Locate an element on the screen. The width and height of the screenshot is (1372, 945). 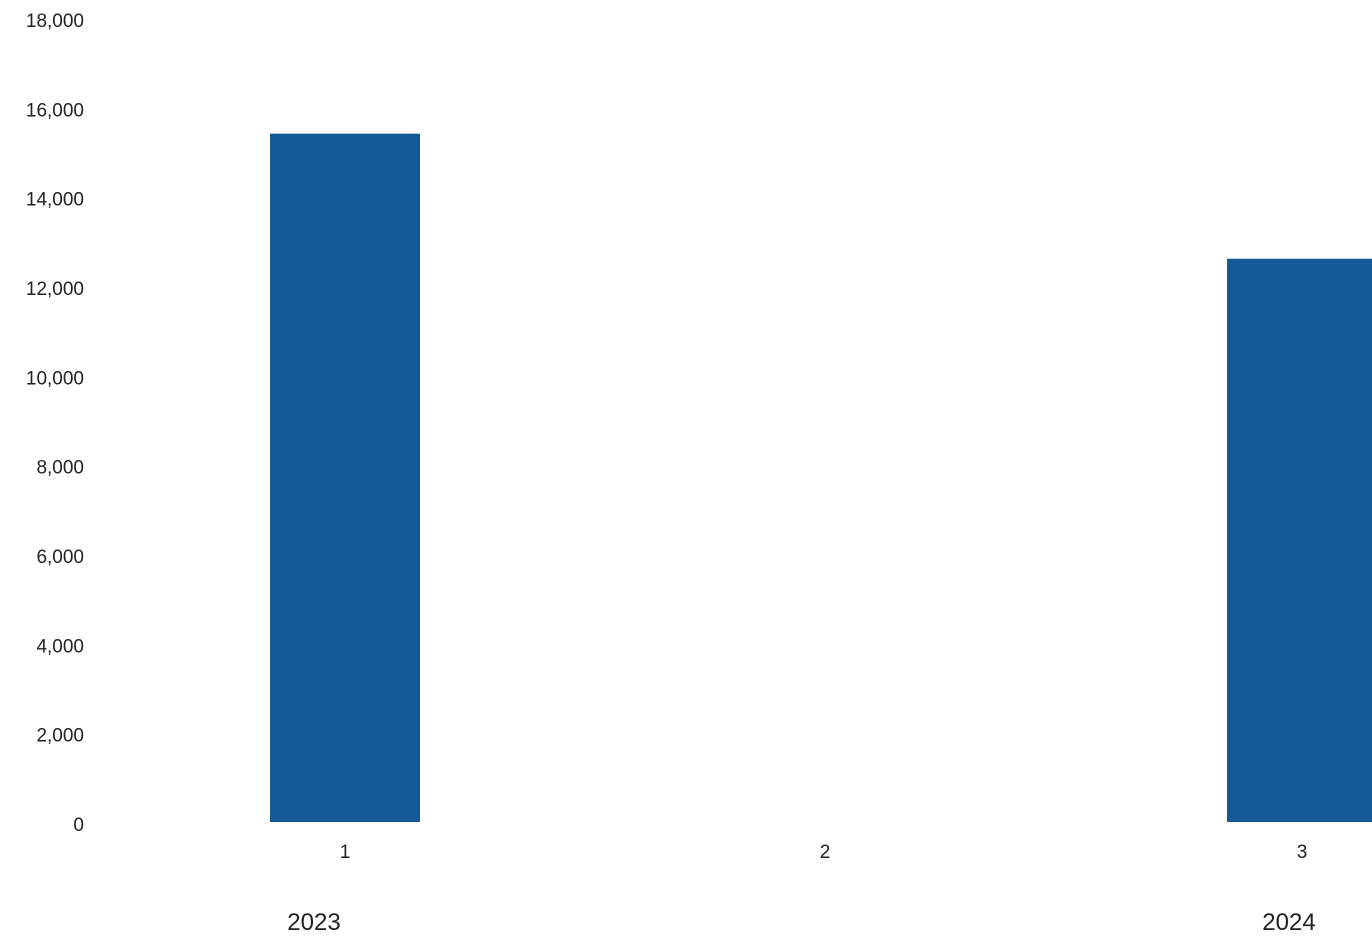
x-tick-label: 1 is located at coordinates (345, 852).